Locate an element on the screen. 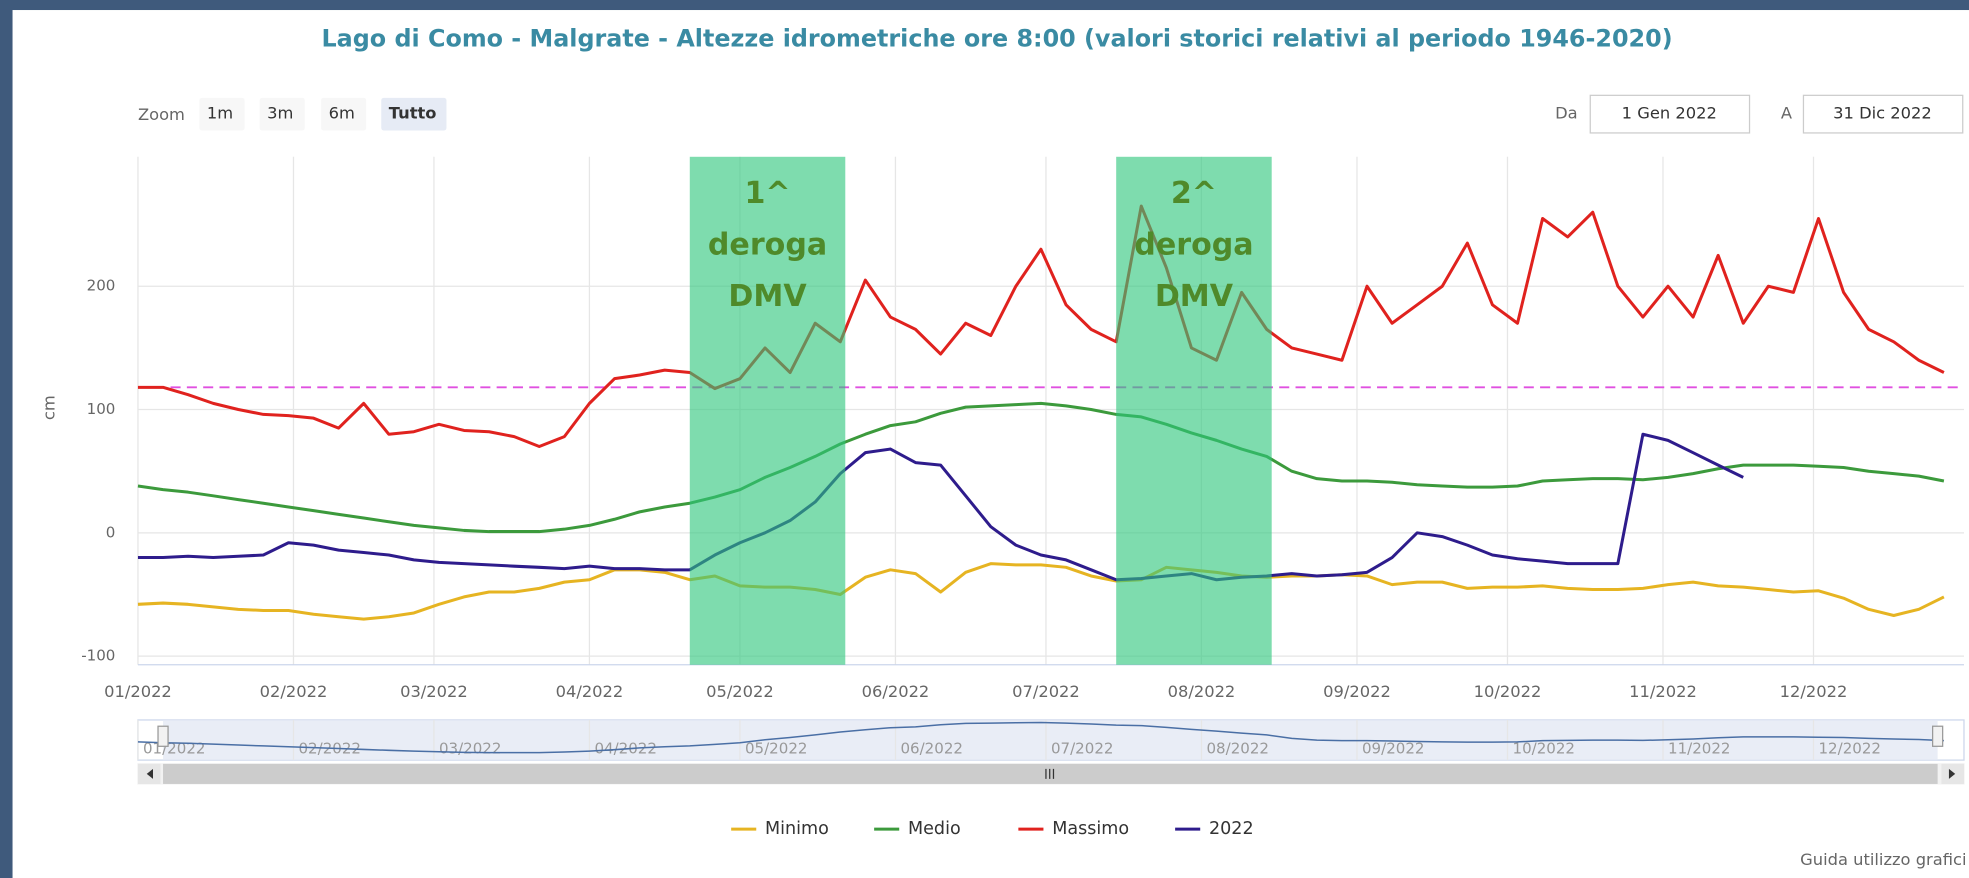 This screenshot has height=878, width=1969. x-tick-label: 06/2022 is located at coordinates (896, 691).